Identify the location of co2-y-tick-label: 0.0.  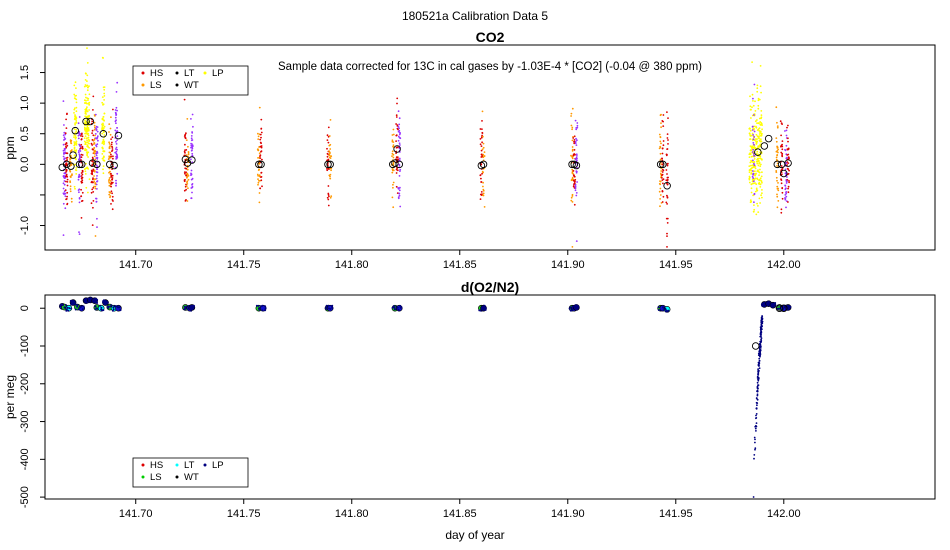
(25, 164).